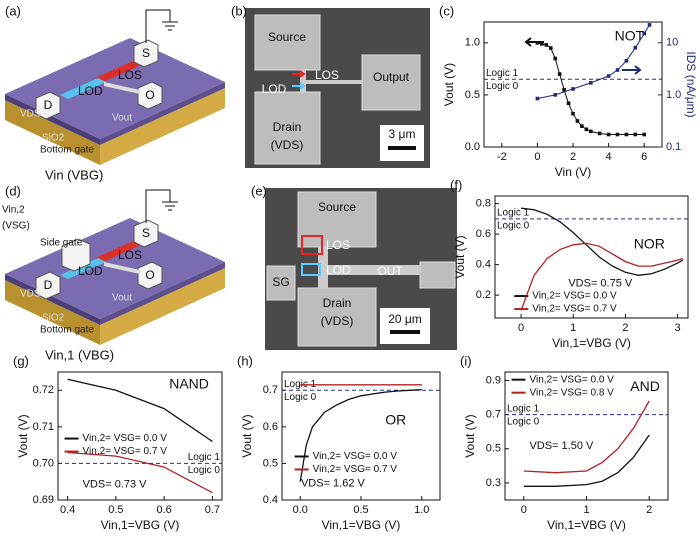 The width and height of the screenshot is (700, 538). I want to click on x-tick-label: 1.0, so click(421, 510).